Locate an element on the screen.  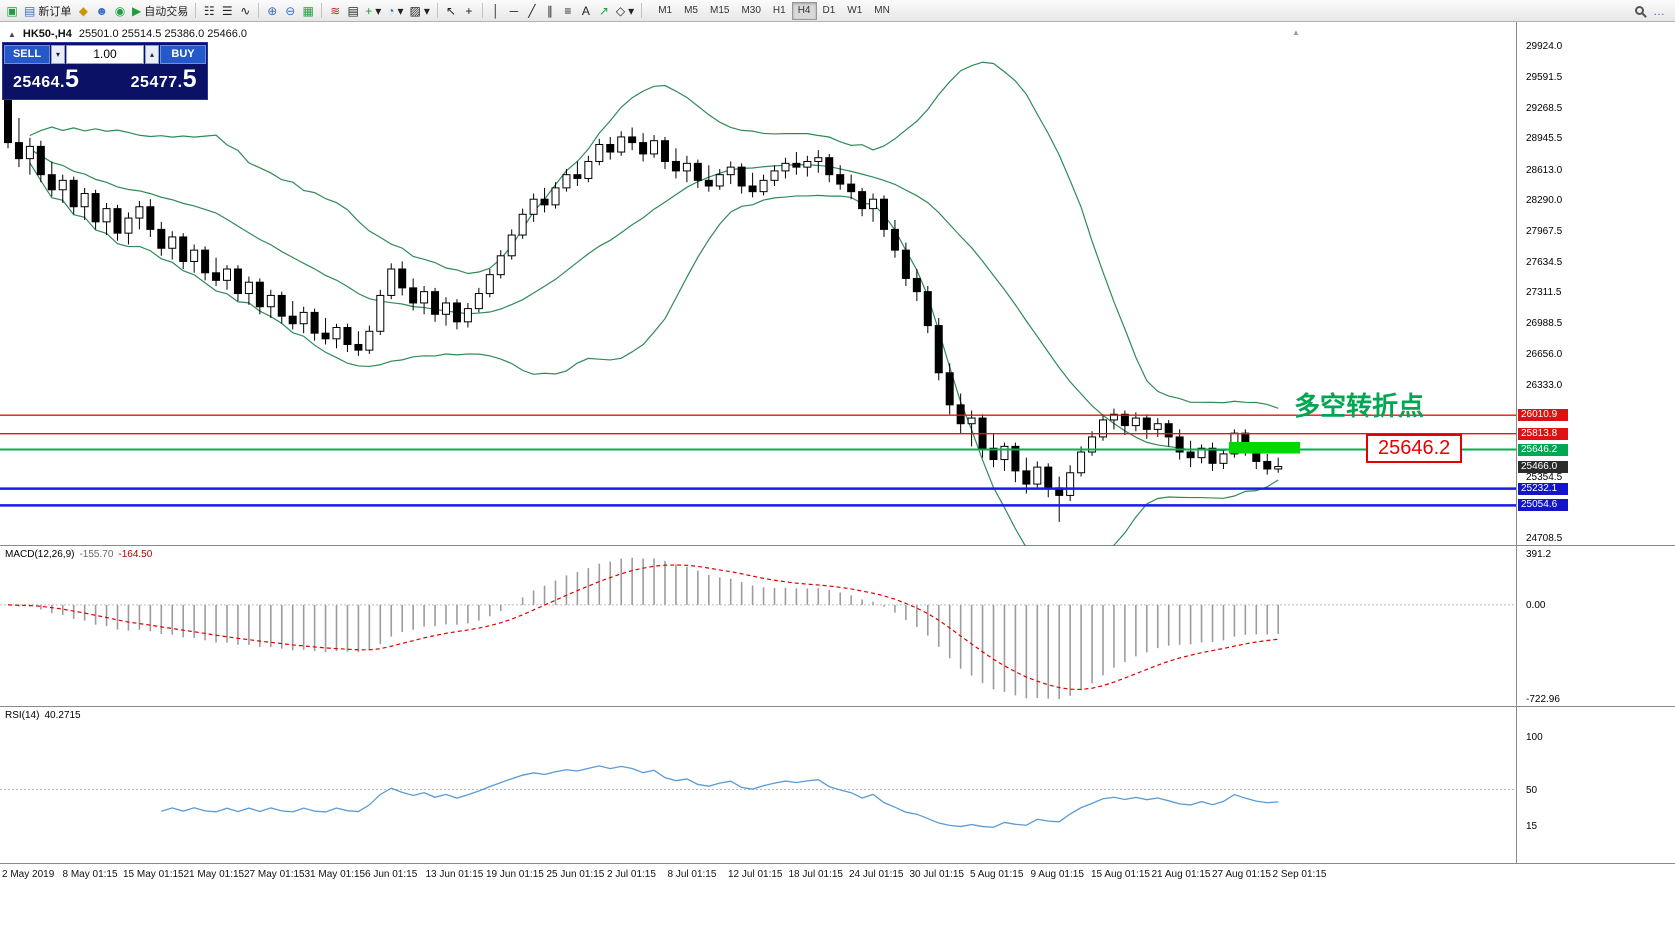
mql-community-button: ◆ is located at coordinates (83, 11).